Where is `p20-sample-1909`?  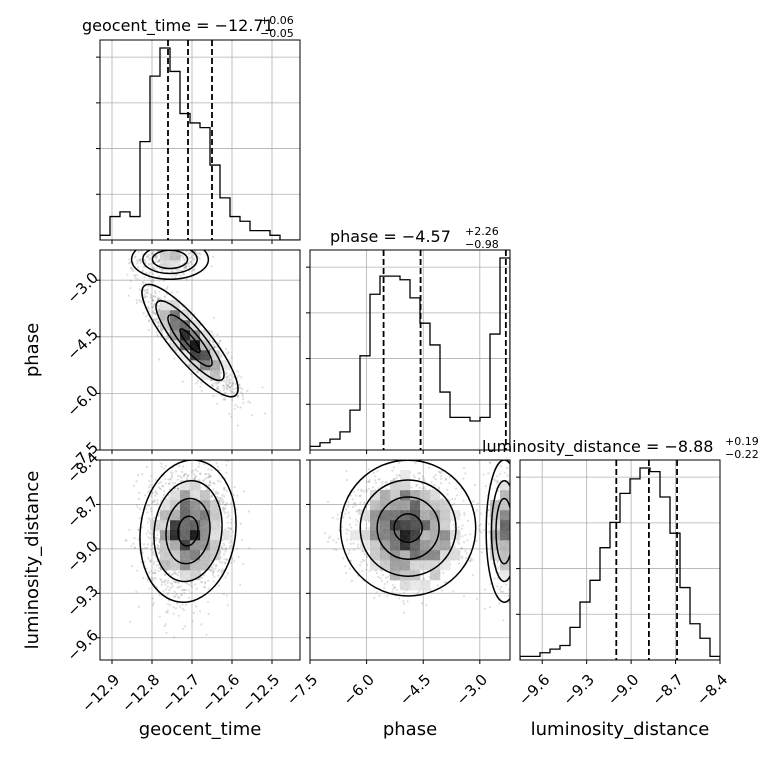 p20-sample-1909 is located at coordinates (211, 469).